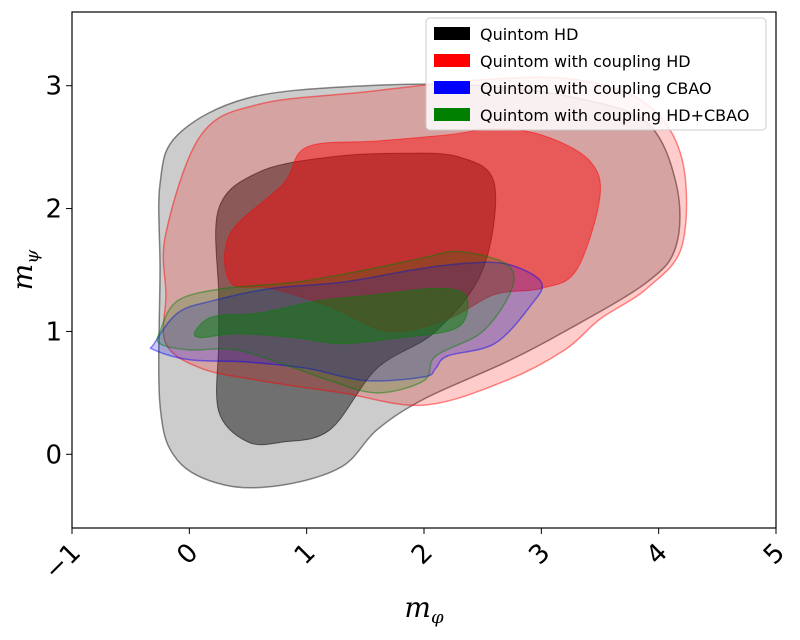  I want to click on contour-95-quintom-with-coupling-cbao, so click(346, 321).